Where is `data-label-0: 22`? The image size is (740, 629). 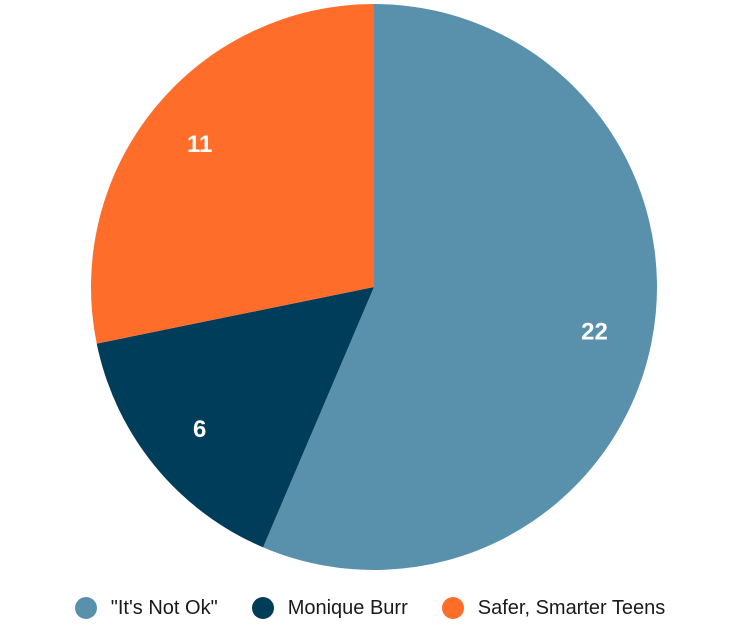 data-label-0: 22 is located at coordinates (594, 332).